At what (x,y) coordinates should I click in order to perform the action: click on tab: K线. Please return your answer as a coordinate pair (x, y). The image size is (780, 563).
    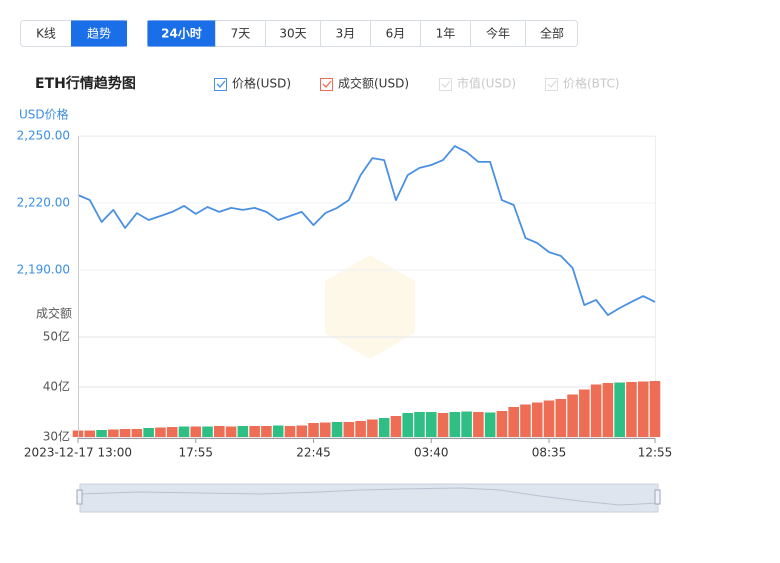
    Looking at the image, I should click on (46, 34).